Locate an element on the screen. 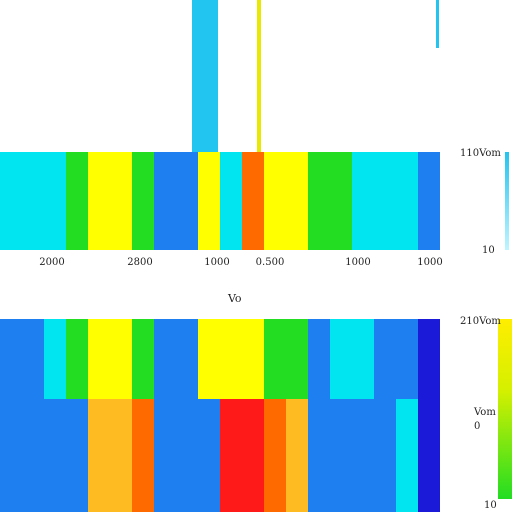 The width and height of the screenshot is (512, 512). x-tick-label: 0.500 is located at coordinates (270, 262).